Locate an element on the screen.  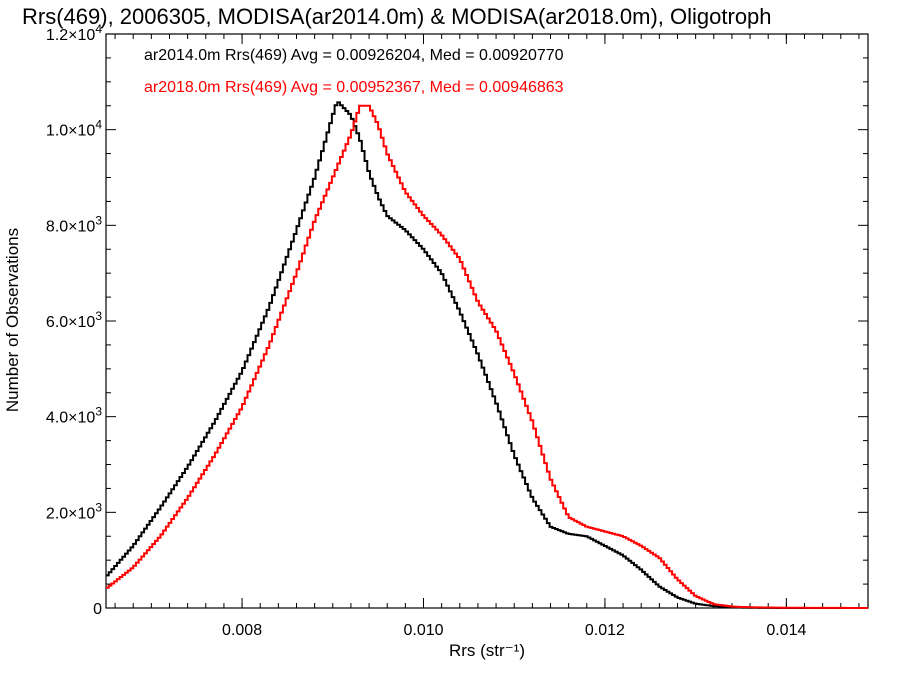
y-tick-label: 1.0×10⁴ is located at coordinates (74, 129).